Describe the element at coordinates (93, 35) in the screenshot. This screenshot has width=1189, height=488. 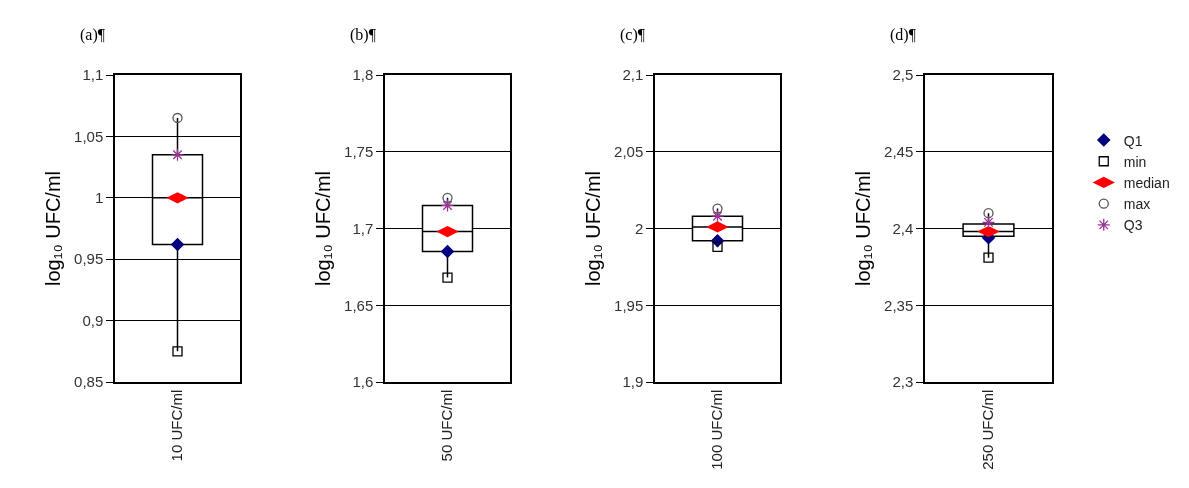
I see `chart-title: (a)¶` at that location.